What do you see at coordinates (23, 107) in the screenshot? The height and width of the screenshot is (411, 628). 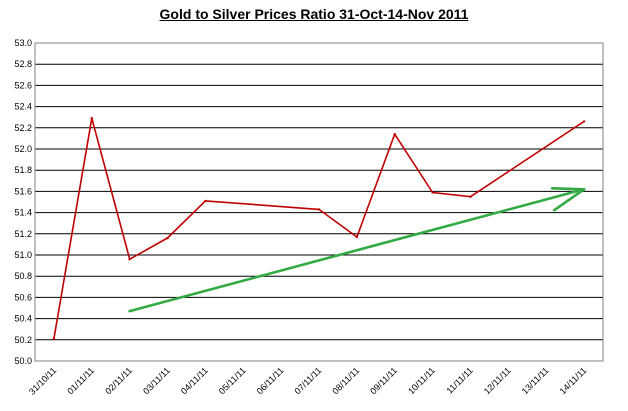 I see `y-tick-label: 52.4` at bounding box center [23, 107].